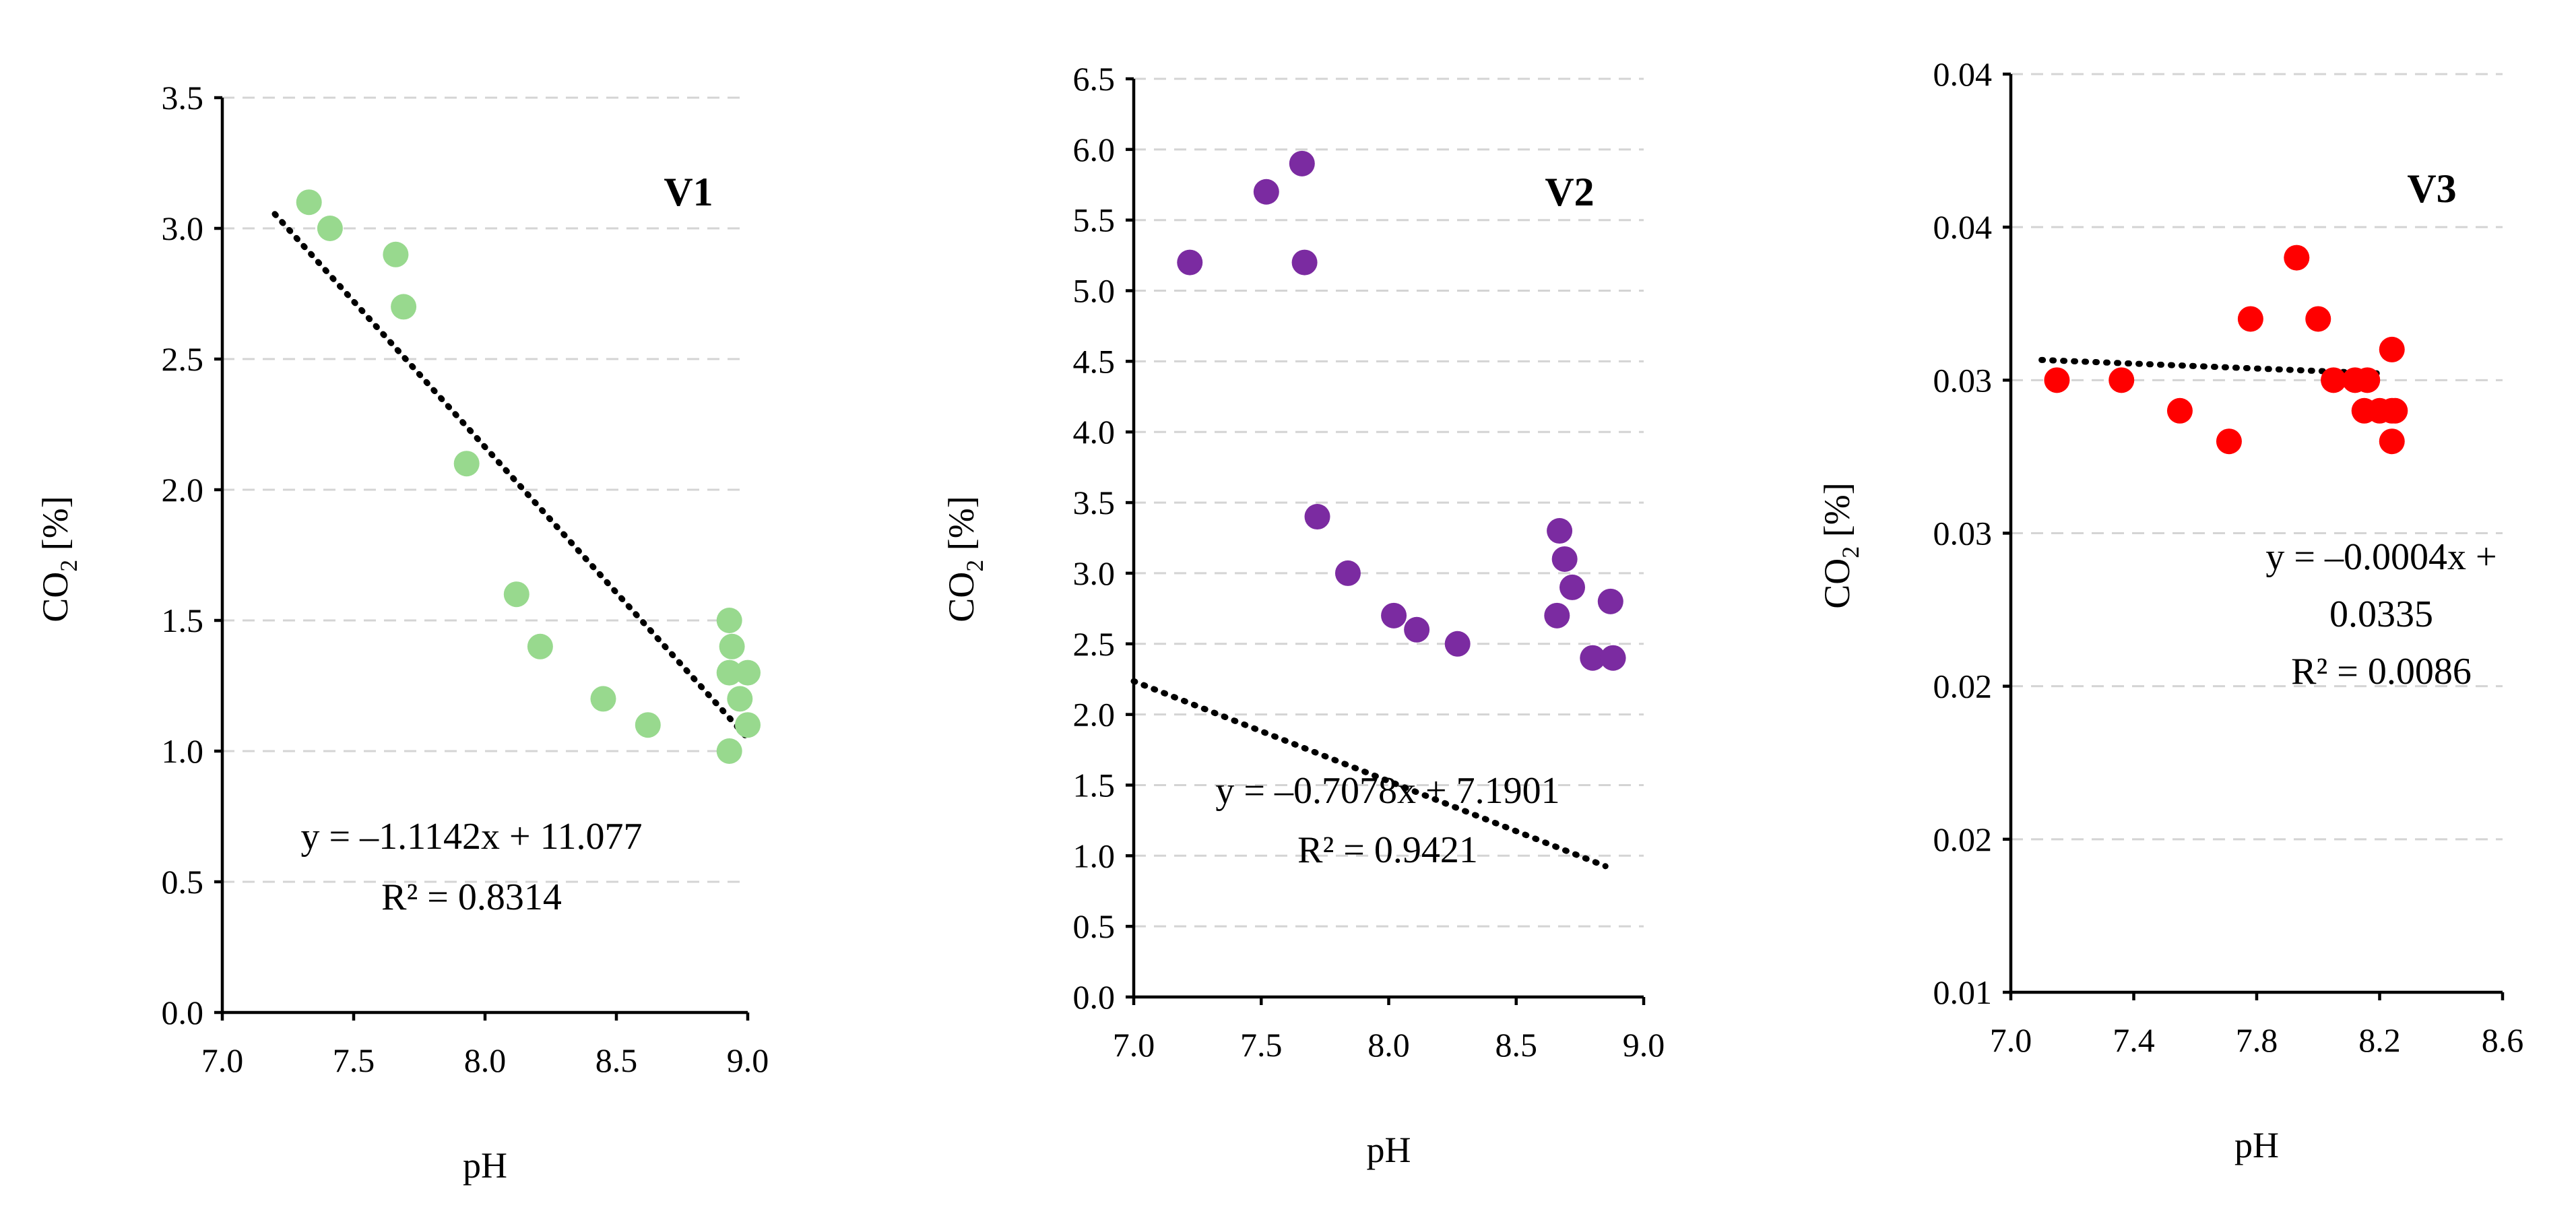 The height and width of the screenshot is (1224, 2576). What do you see at coordinates (1095, 997) in the screenshot?
I see `y-tick-label: 0.0` at bounding box center [1095, 997].